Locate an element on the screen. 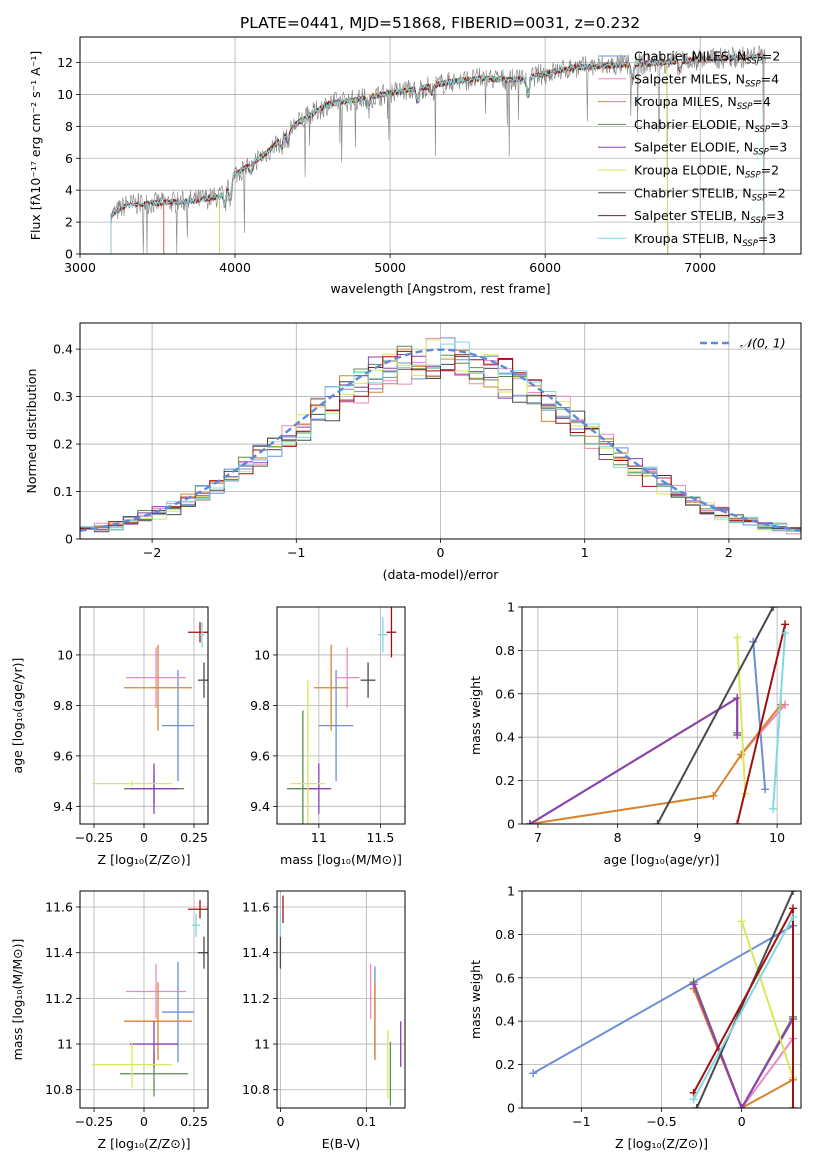 The image size is (819, 1174). x-tick-label: 4000 is located at coordinates (235, 267).